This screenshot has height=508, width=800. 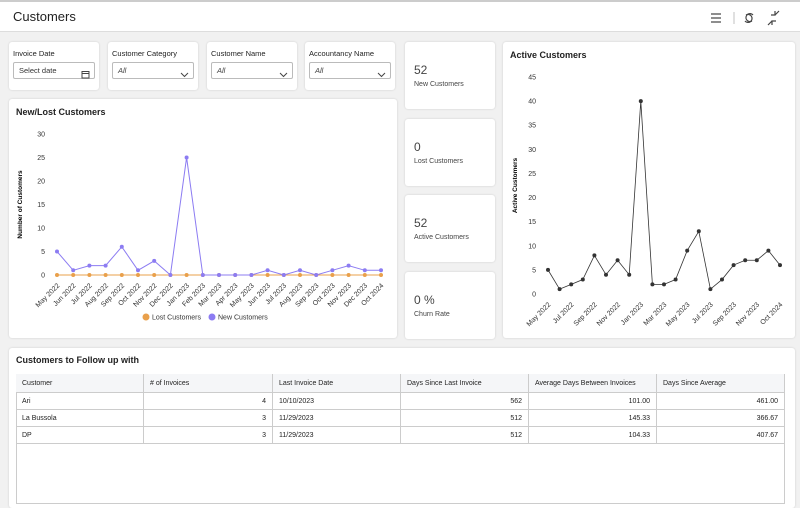 I want to click on table-header-cell: Average Days Between Invoices, so click(x=593, y=383).